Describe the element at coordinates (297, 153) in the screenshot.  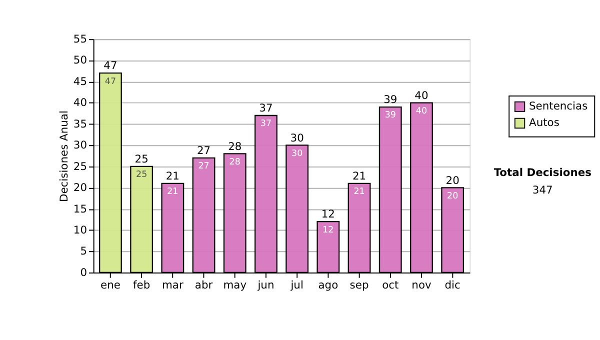
I see `data-label: 30` at that location.